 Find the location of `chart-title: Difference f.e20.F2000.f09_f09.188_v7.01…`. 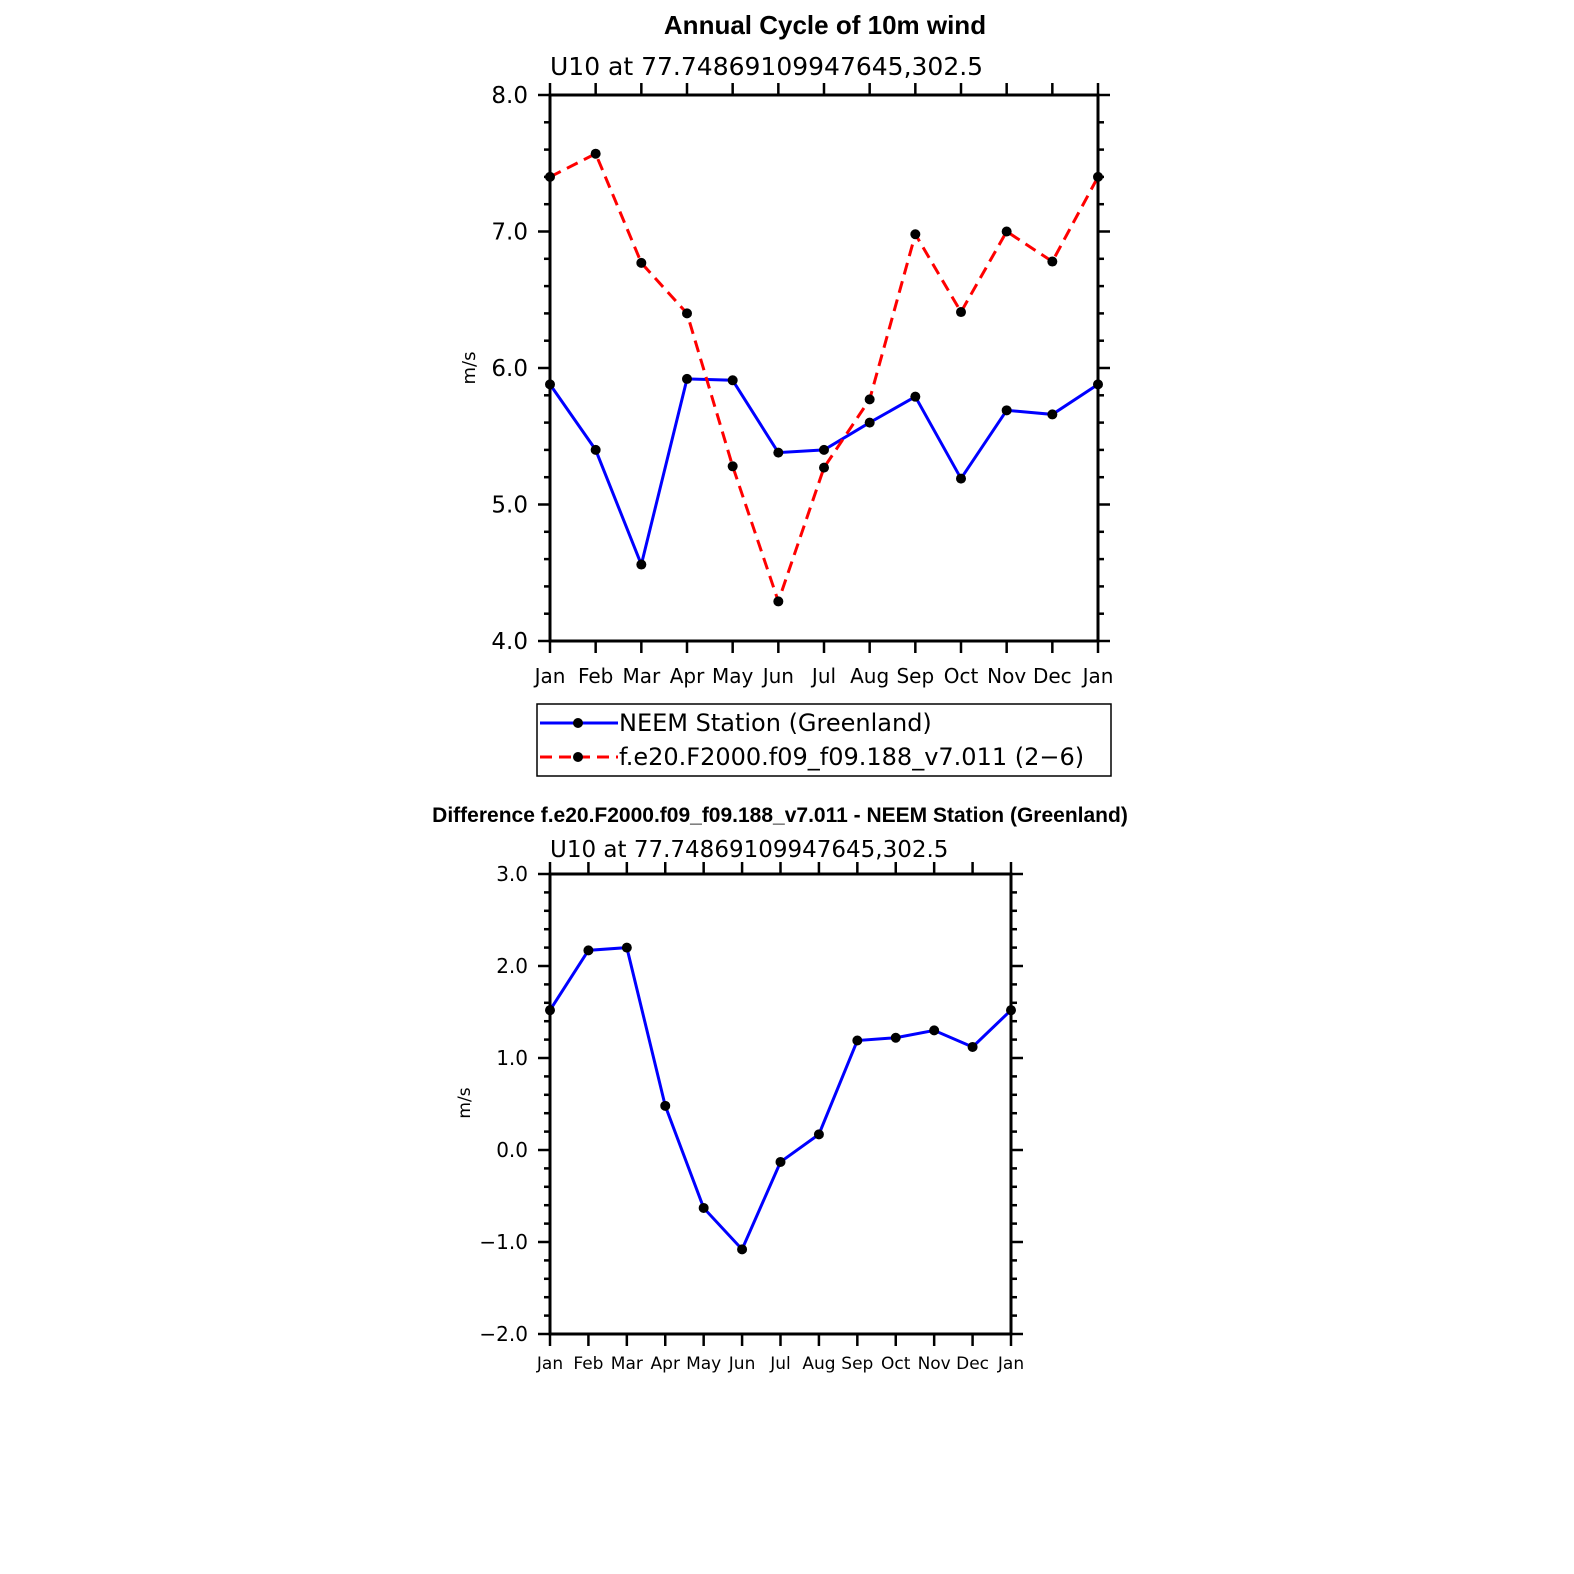

chart-title: Difference f.e20.F2000.f09_f09.188_v7.01… is located at coordinates (780, 815).